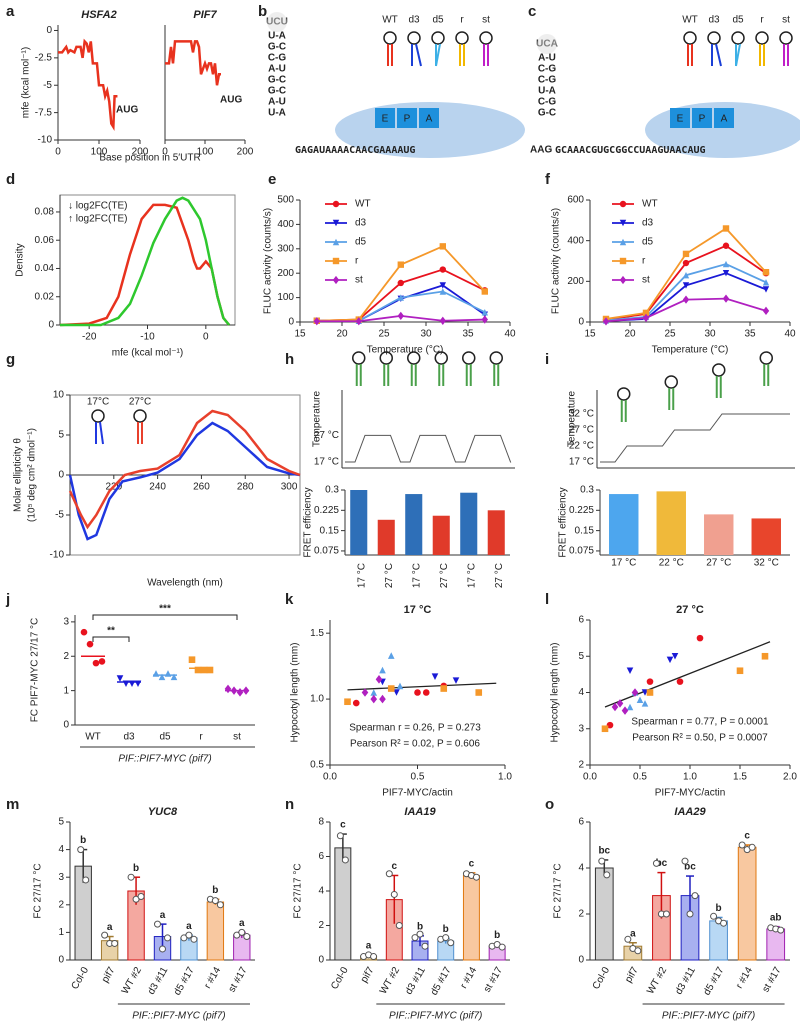  What do you see at coordinates (428, 448) in the screenshot?
I see `temperature-trace` at bounding box center [428, 448].